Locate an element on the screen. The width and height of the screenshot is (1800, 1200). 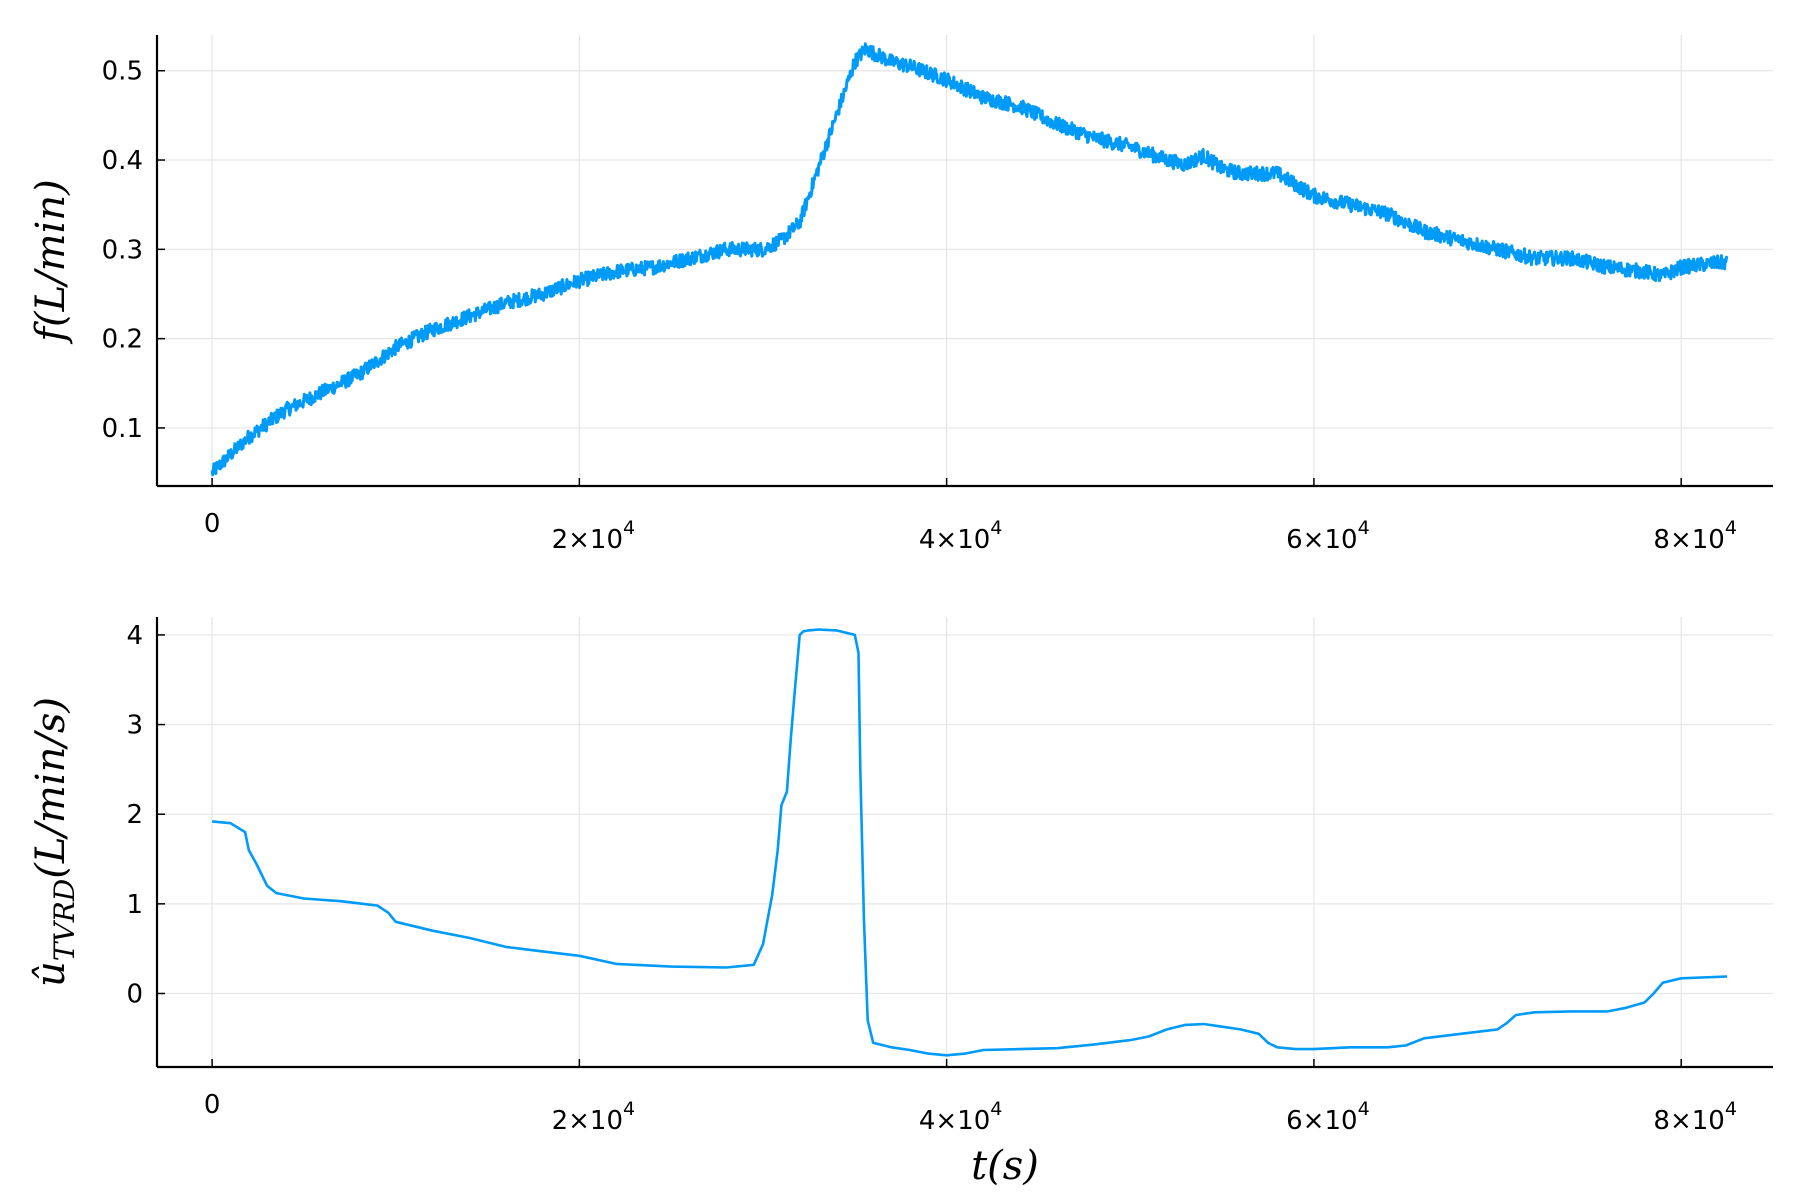
x-axis-title: t(s) is located at coordinates (1005, 1166).